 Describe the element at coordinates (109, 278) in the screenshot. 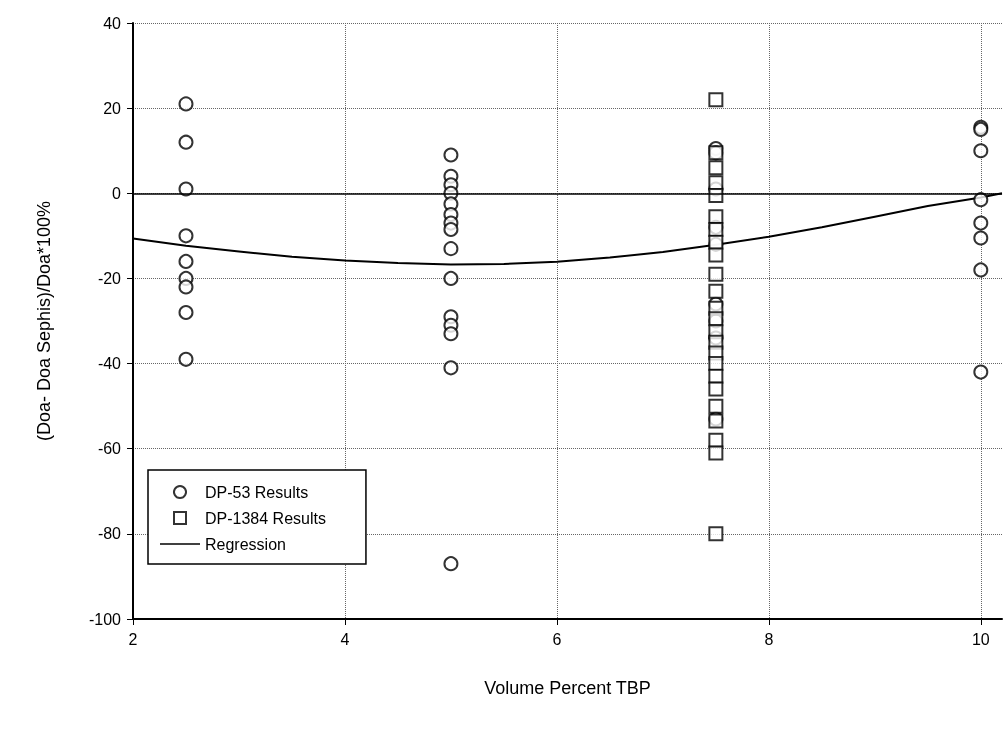

I see `y-tick-label: -20` at that location.